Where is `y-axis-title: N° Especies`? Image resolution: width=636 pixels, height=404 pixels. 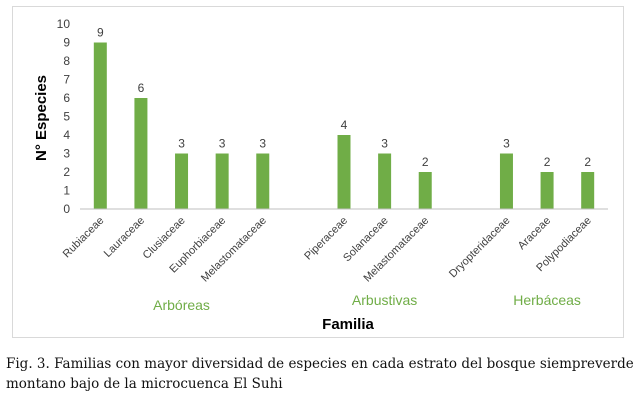
y-axis-title: N° Especies is located at coordinates (41, 118).